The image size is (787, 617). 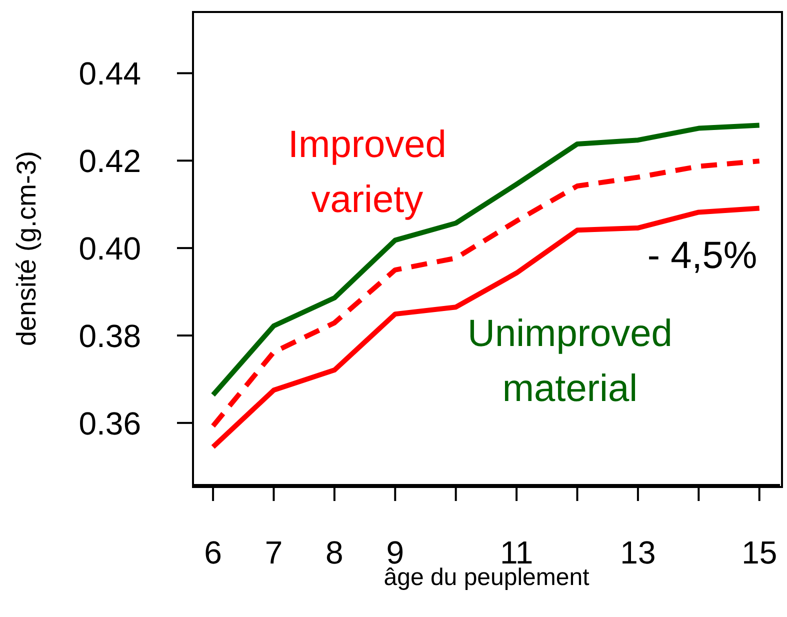 I want to click on x-tick-label: 7, so click(x=273, y=552).